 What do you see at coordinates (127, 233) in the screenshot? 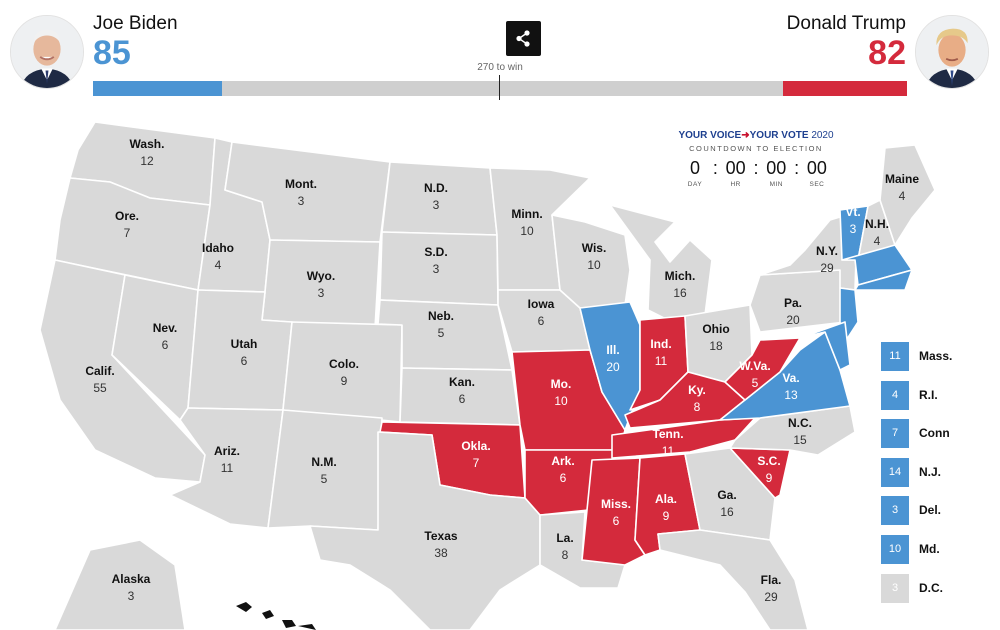
I see `state-votes-ore: 7` at bounding box center [127, 233].